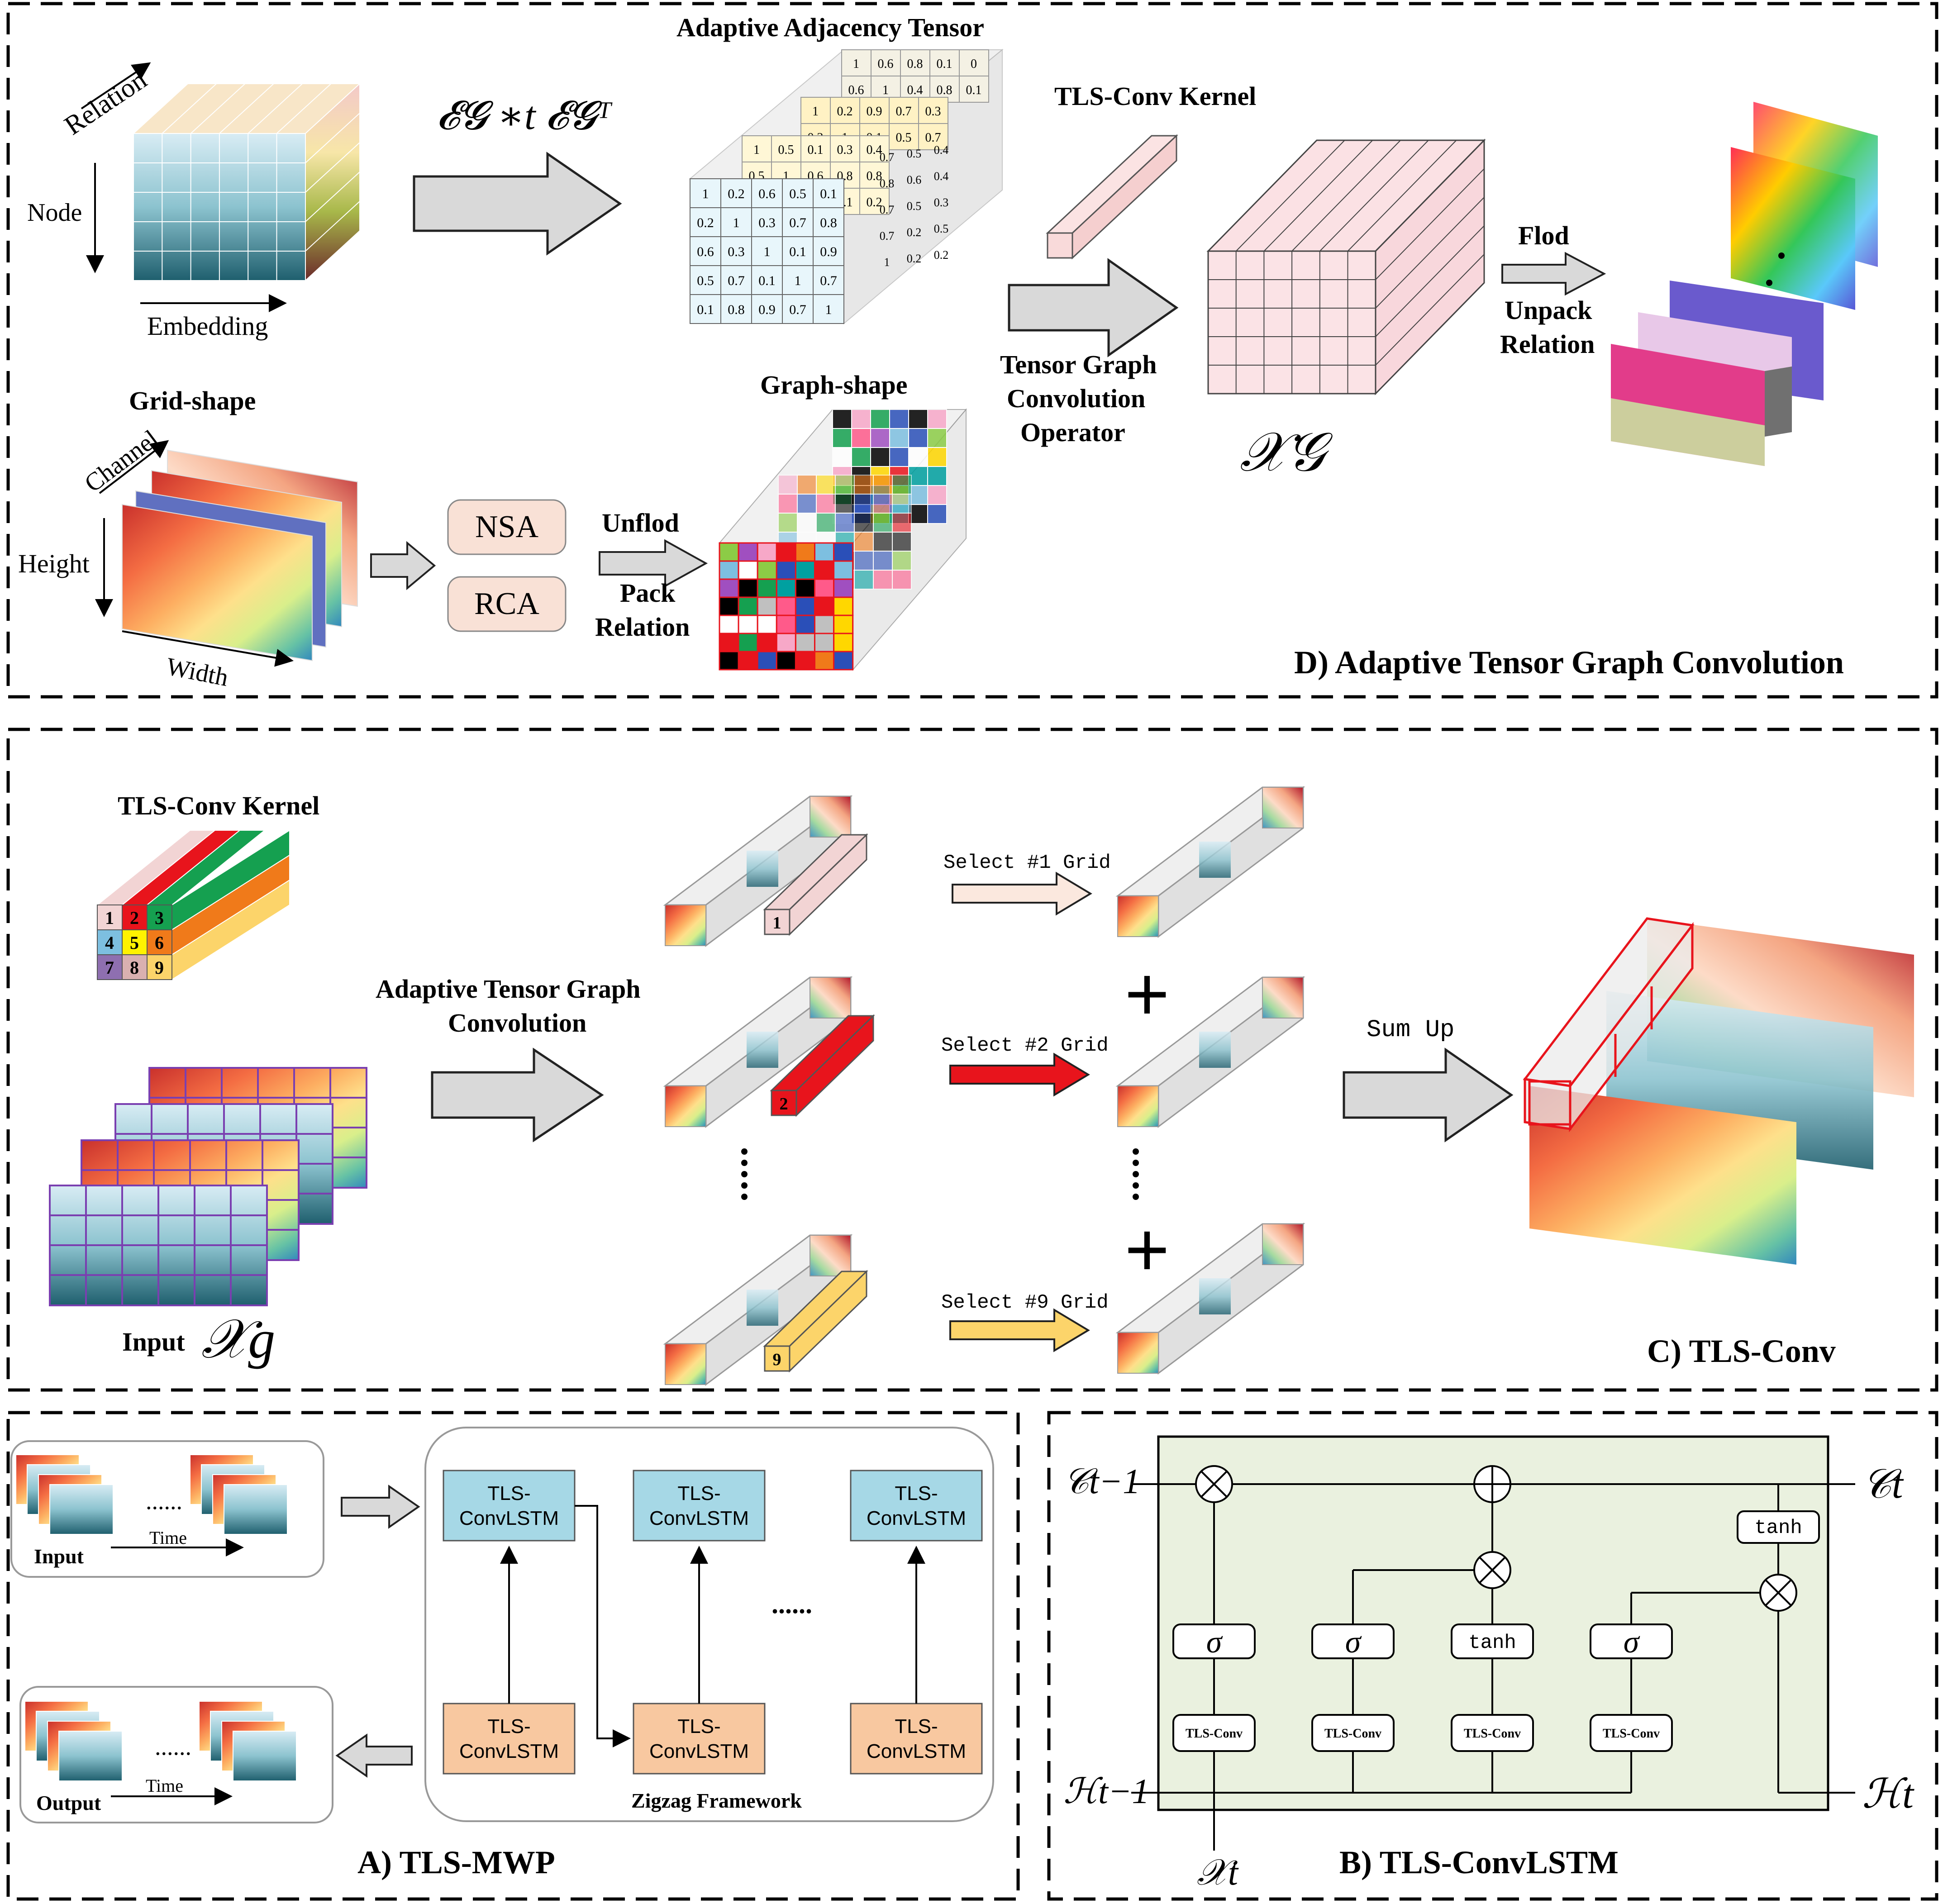  What do you see at coordinates (238, 1339) in the screenshot?
I see `input-symbol: 𝒳g` at bounding box center [238, 1339].